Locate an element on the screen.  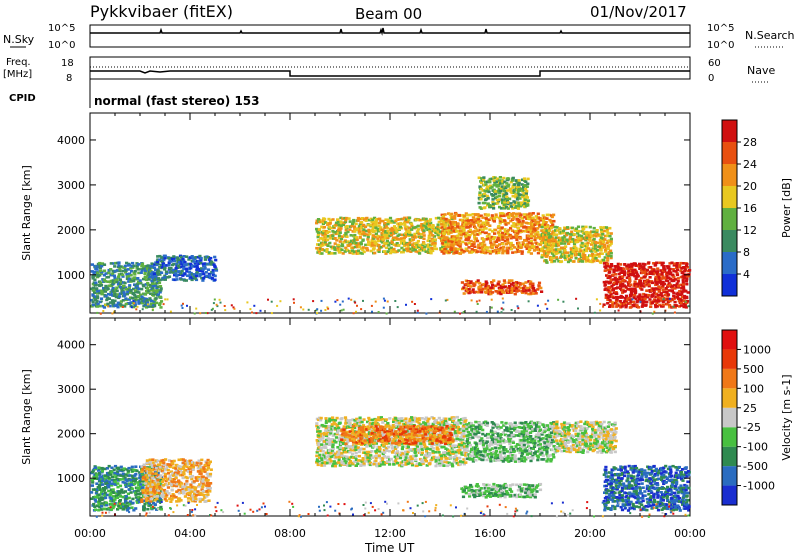
freq-tick-bottom: 8 is located at coordinates (69, 78).